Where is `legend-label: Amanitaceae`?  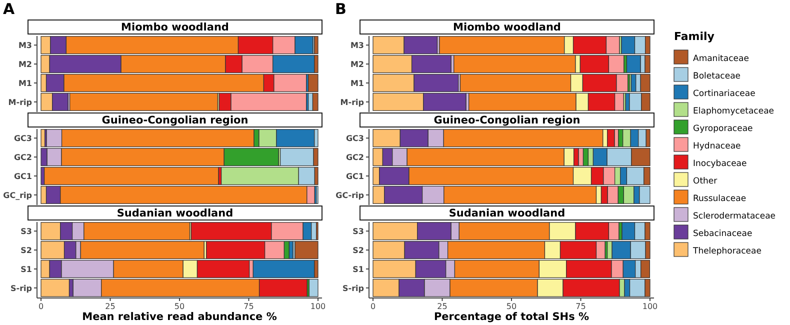
legend-label: Amanitaceae is located at coordinates (721, 59).